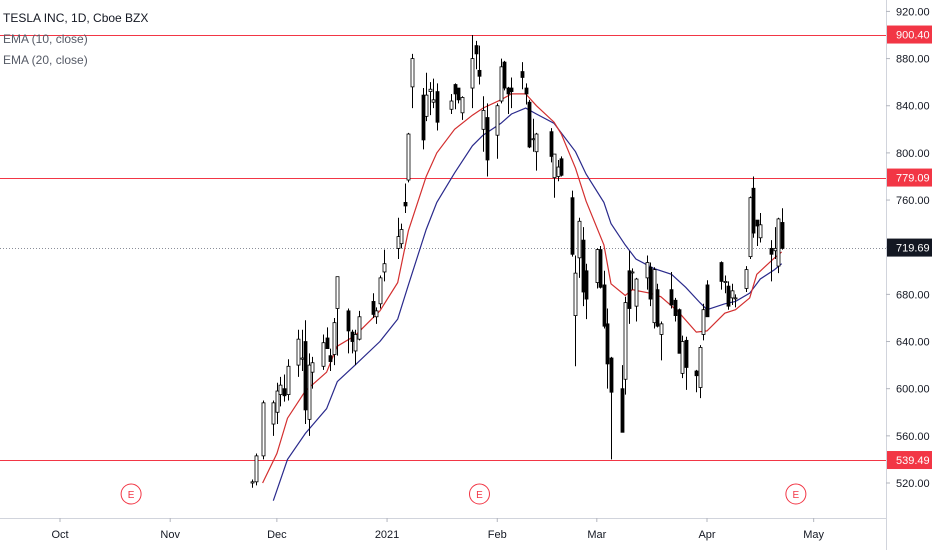 The width and height of the screenshot is (932, 555). I want to click on chart-title: TESLA INC, 1D, Cboe BZX, so click(76, 18).